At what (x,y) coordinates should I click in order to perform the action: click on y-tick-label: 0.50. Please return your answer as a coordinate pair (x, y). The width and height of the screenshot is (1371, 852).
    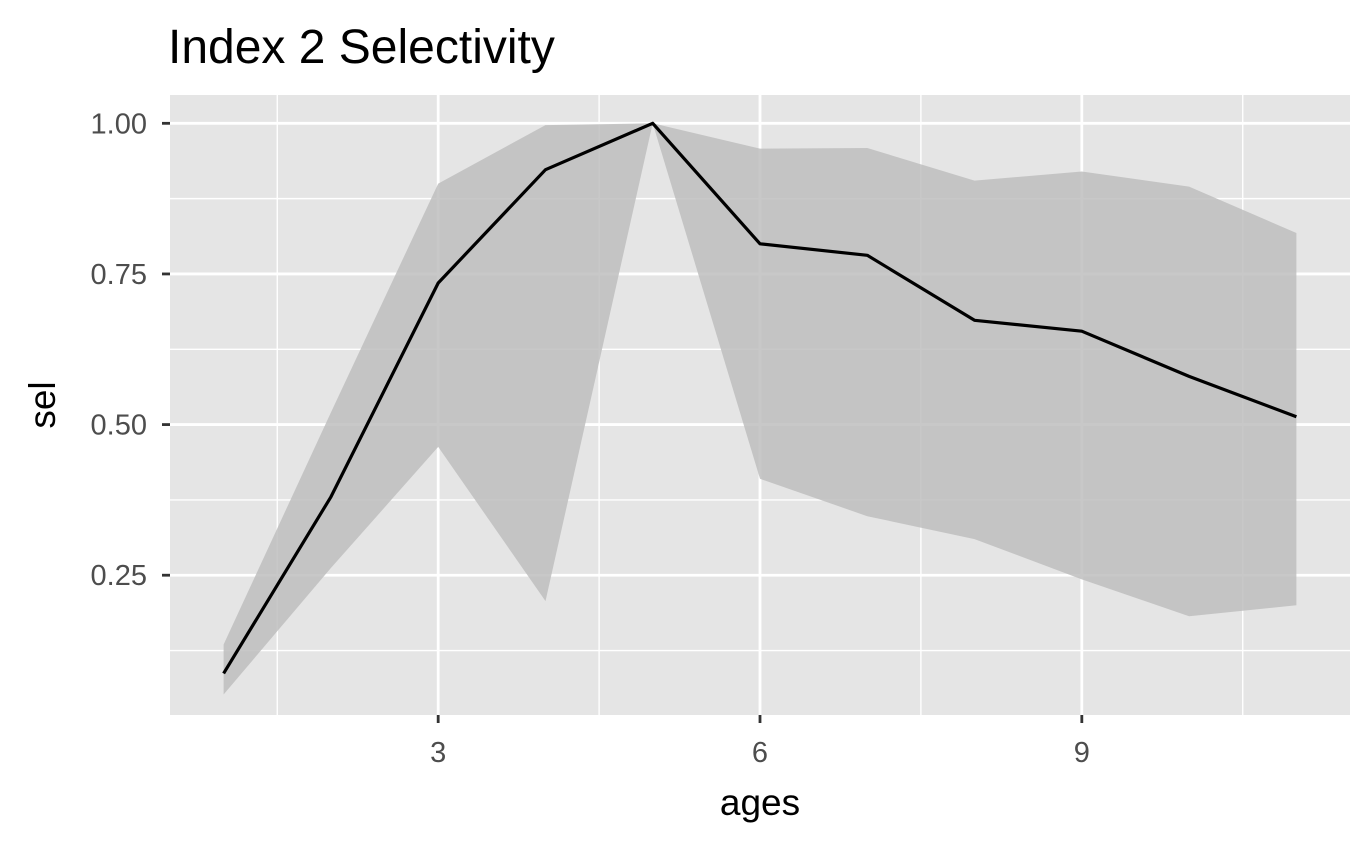
    Looking at the image, I should click on (119, 426).